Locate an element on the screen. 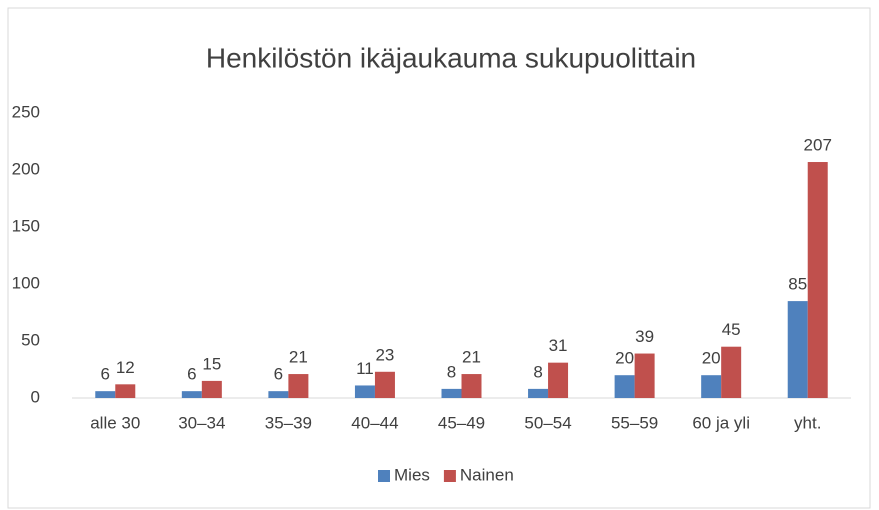  data-label: 45 is located at coordinates (731, 329).